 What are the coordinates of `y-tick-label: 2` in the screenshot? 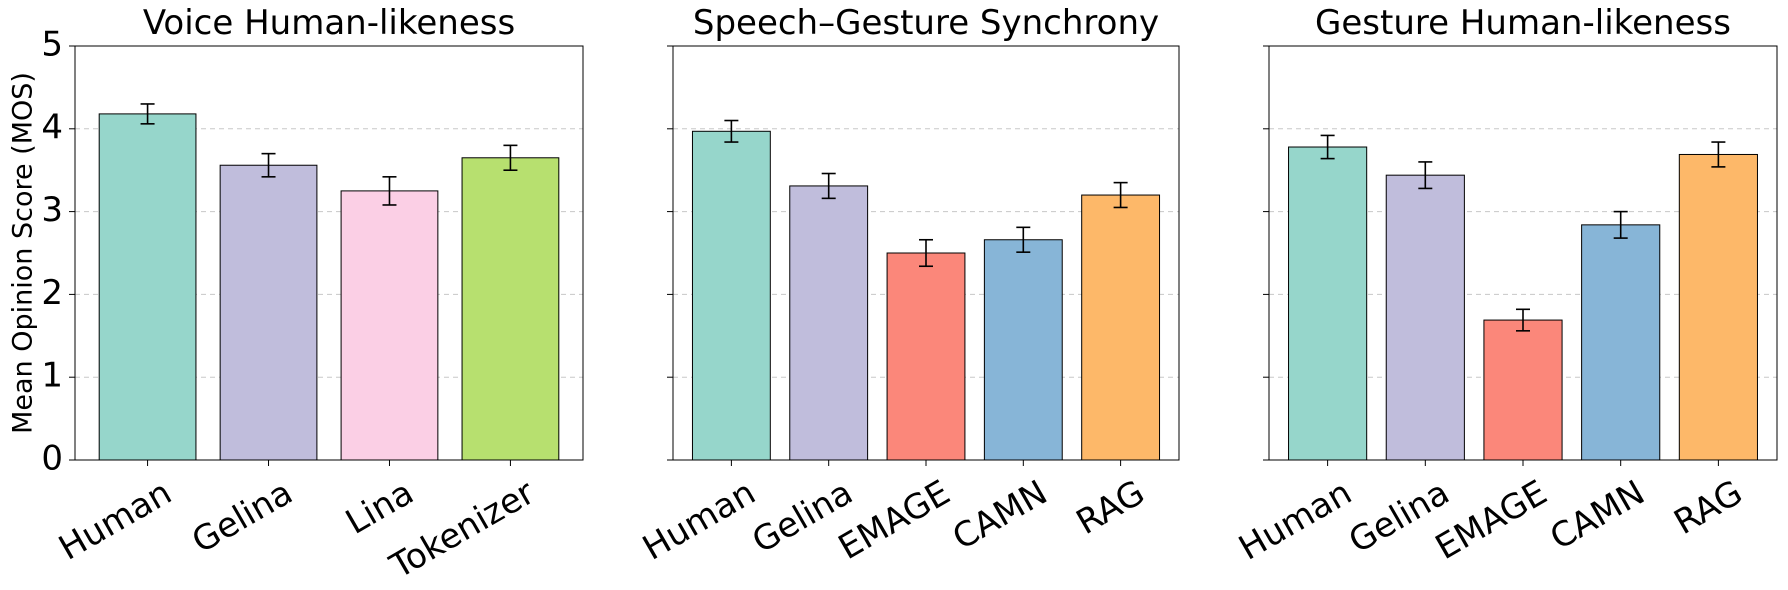 It's located at (52, 293).